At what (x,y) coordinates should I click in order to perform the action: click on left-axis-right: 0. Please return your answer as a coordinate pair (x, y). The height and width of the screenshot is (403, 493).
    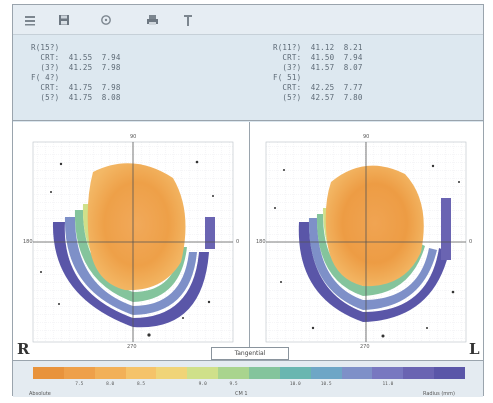
    Looking at the image, I should click on (238, 242).